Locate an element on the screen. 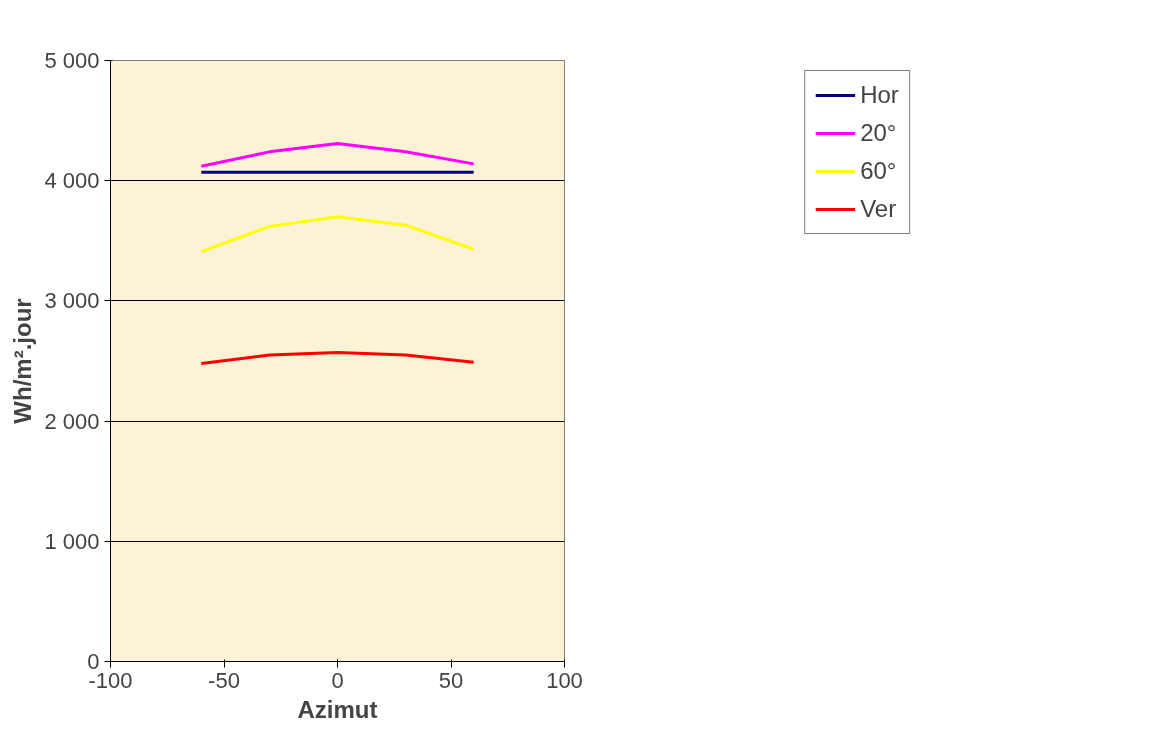  x-tick-label: 0 is located at coordinates (337, 680).